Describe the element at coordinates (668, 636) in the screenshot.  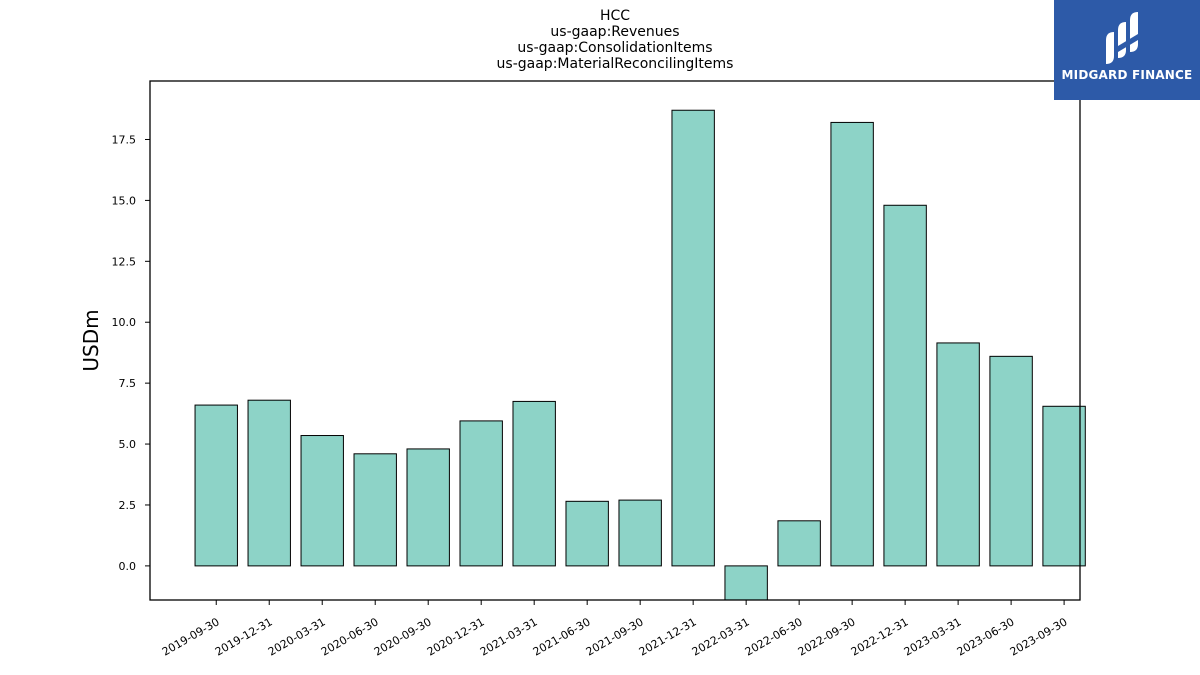
I see `x-tick-label: 2021-12-31` at that location.